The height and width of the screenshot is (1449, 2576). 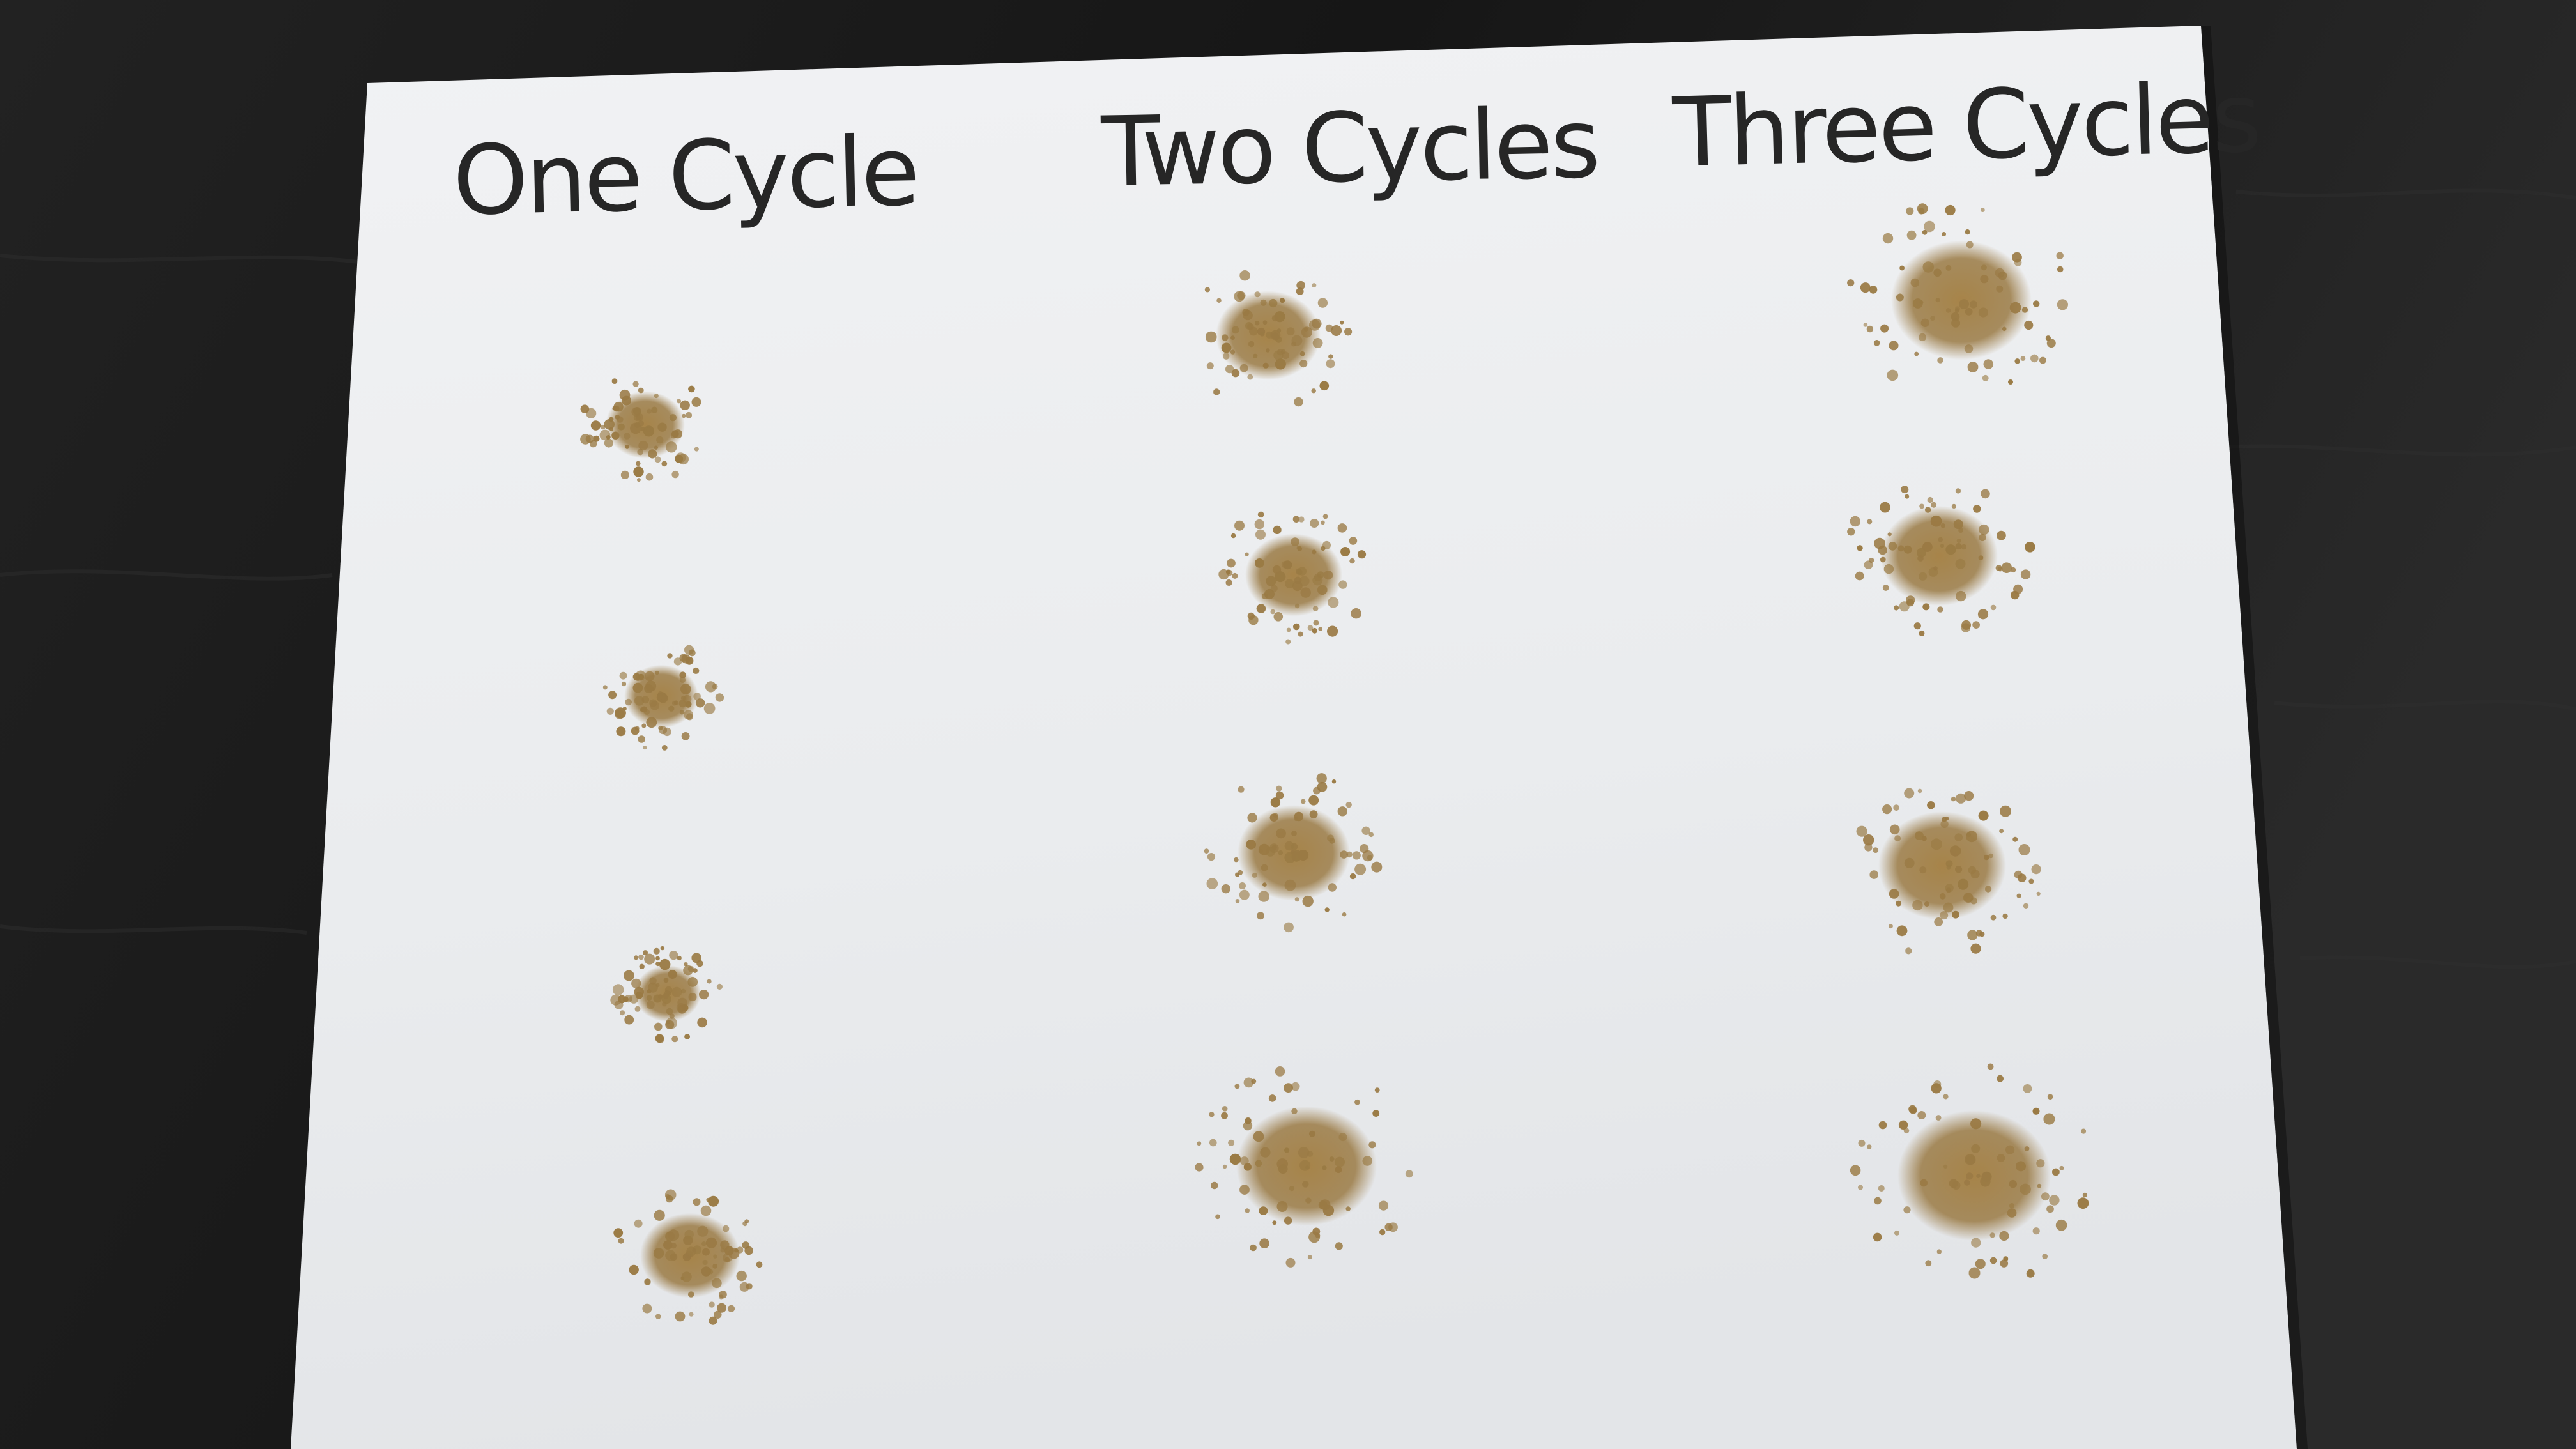 I want to click on label-three-cycles: Three Cycles, so click(x=1965, y=126).